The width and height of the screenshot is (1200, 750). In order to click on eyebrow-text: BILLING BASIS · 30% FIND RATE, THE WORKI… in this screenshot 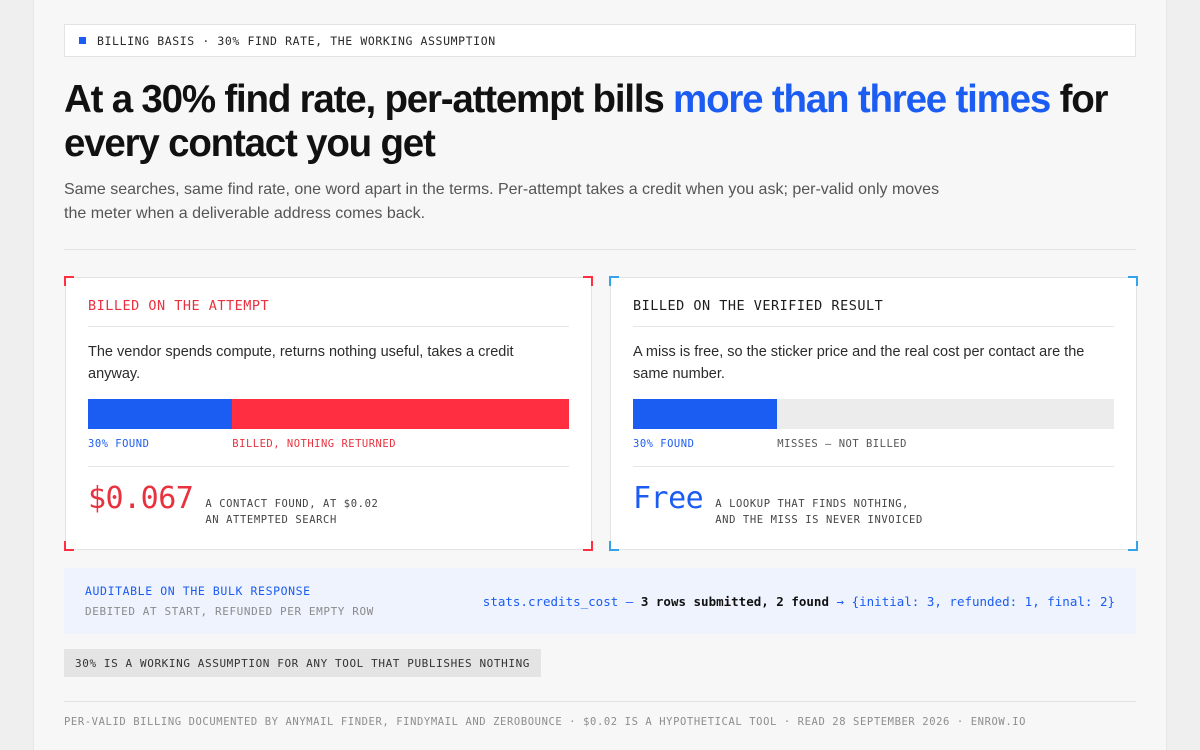, I will do `click(296, 40)`.